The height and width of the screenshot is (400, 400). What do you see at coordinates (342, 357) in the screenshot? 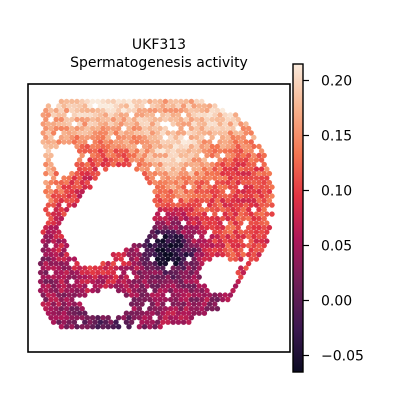
I see `colorbar-tick-label: −0.05` at bounding box center [342, 357].